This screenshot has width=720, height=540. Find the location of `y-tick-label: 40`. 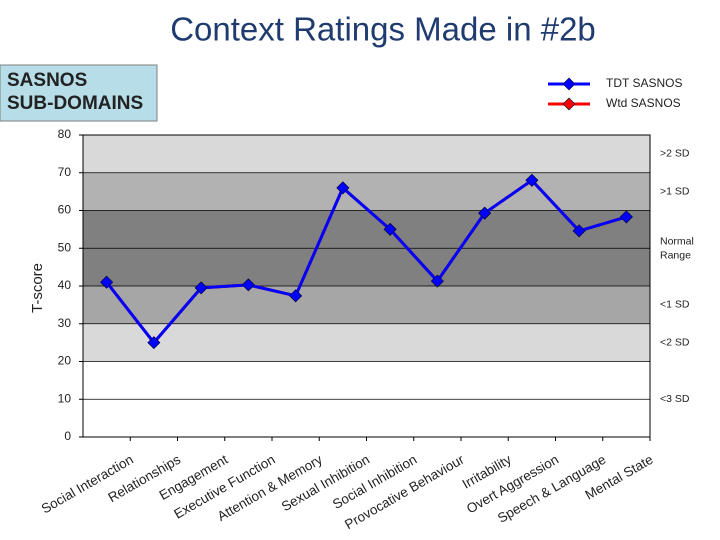

y-tick-label: 40 is located at coordinates (65, 285).